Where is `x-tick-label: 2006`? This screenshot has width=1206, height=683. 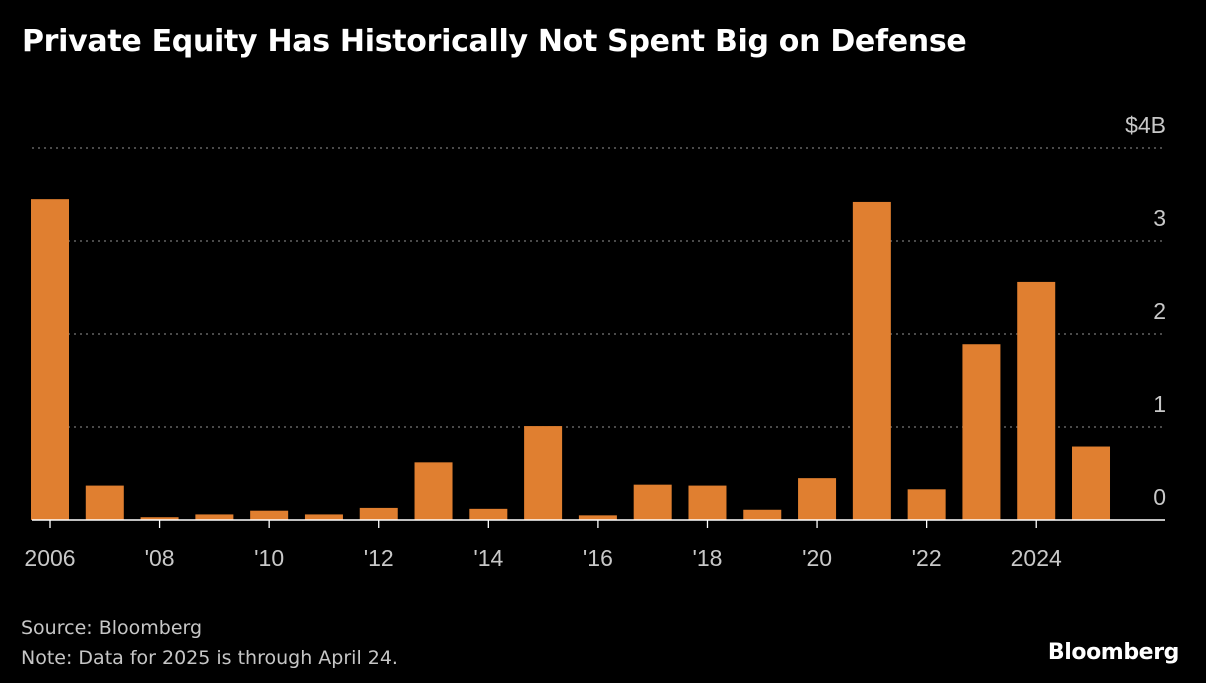 x-tick-label: 2006 is located at coordinates (49, 558).